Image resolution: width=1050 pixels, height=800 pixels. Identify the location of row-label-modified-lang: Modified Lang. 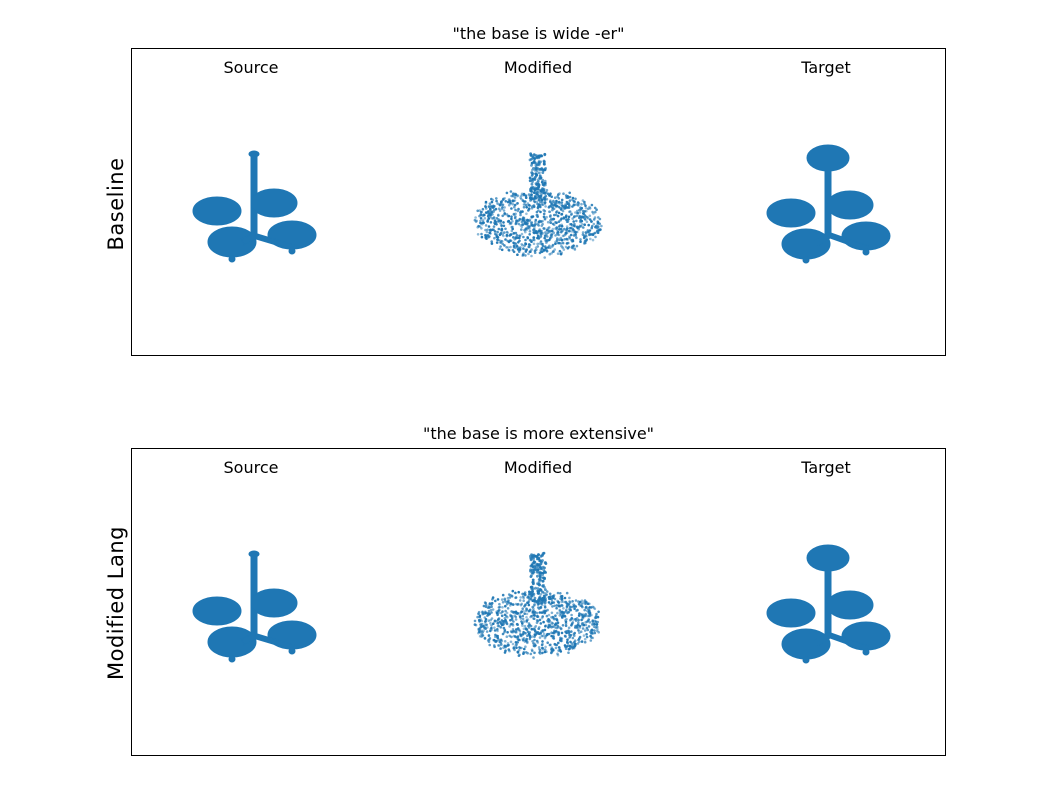
(116, 603).